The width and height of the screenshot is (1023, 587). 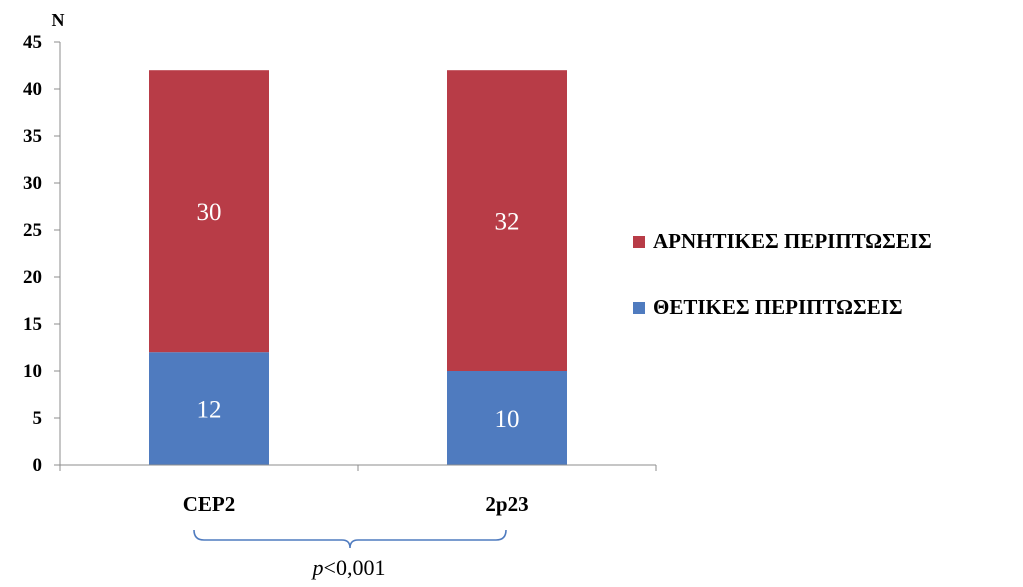 I want to click on p-value-prefix: p, so click(x=317, y=567).